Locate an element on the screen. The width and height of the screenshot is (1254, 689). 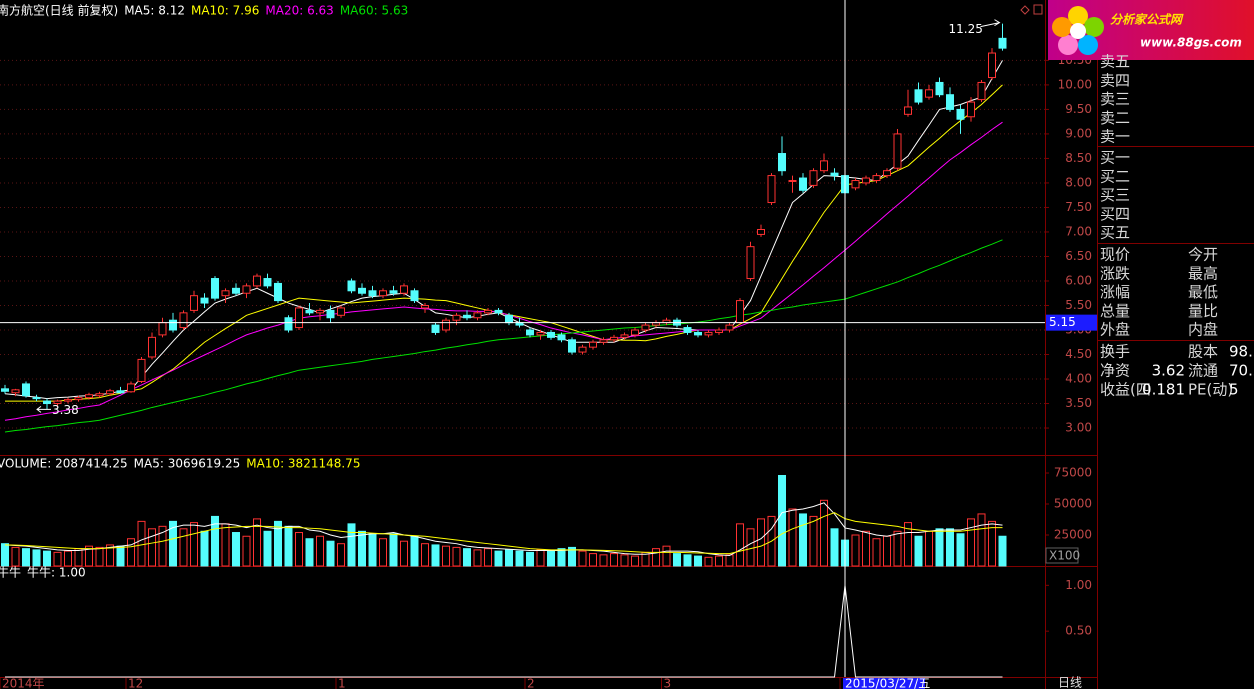
y-tick-label: 5.50 is located at coordinates (1078, 305).